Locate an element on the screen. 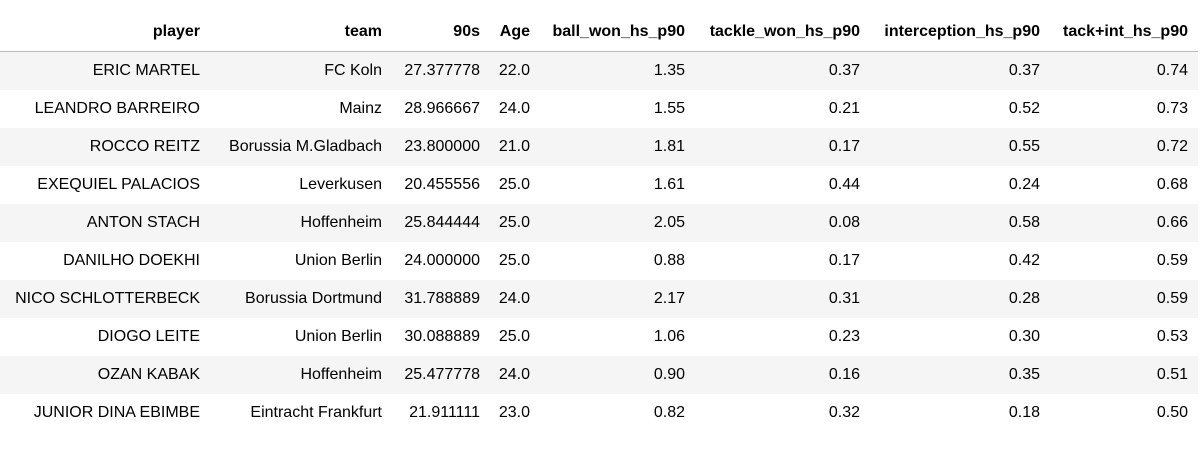  table-cell: 0.52 is located at coordinates (1024, 108).